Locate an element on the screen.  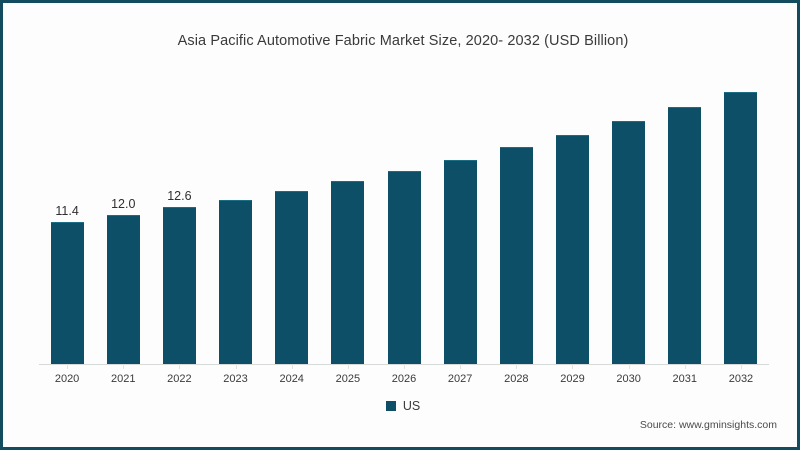
x-axis-label: 2030 is located at coordinates (628, 379).